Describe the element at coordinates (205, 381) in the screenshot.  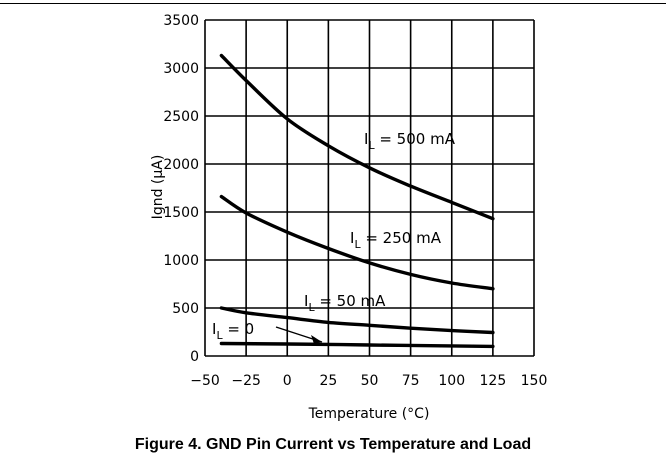
I see `x-tick-label-0: −50` at that location.